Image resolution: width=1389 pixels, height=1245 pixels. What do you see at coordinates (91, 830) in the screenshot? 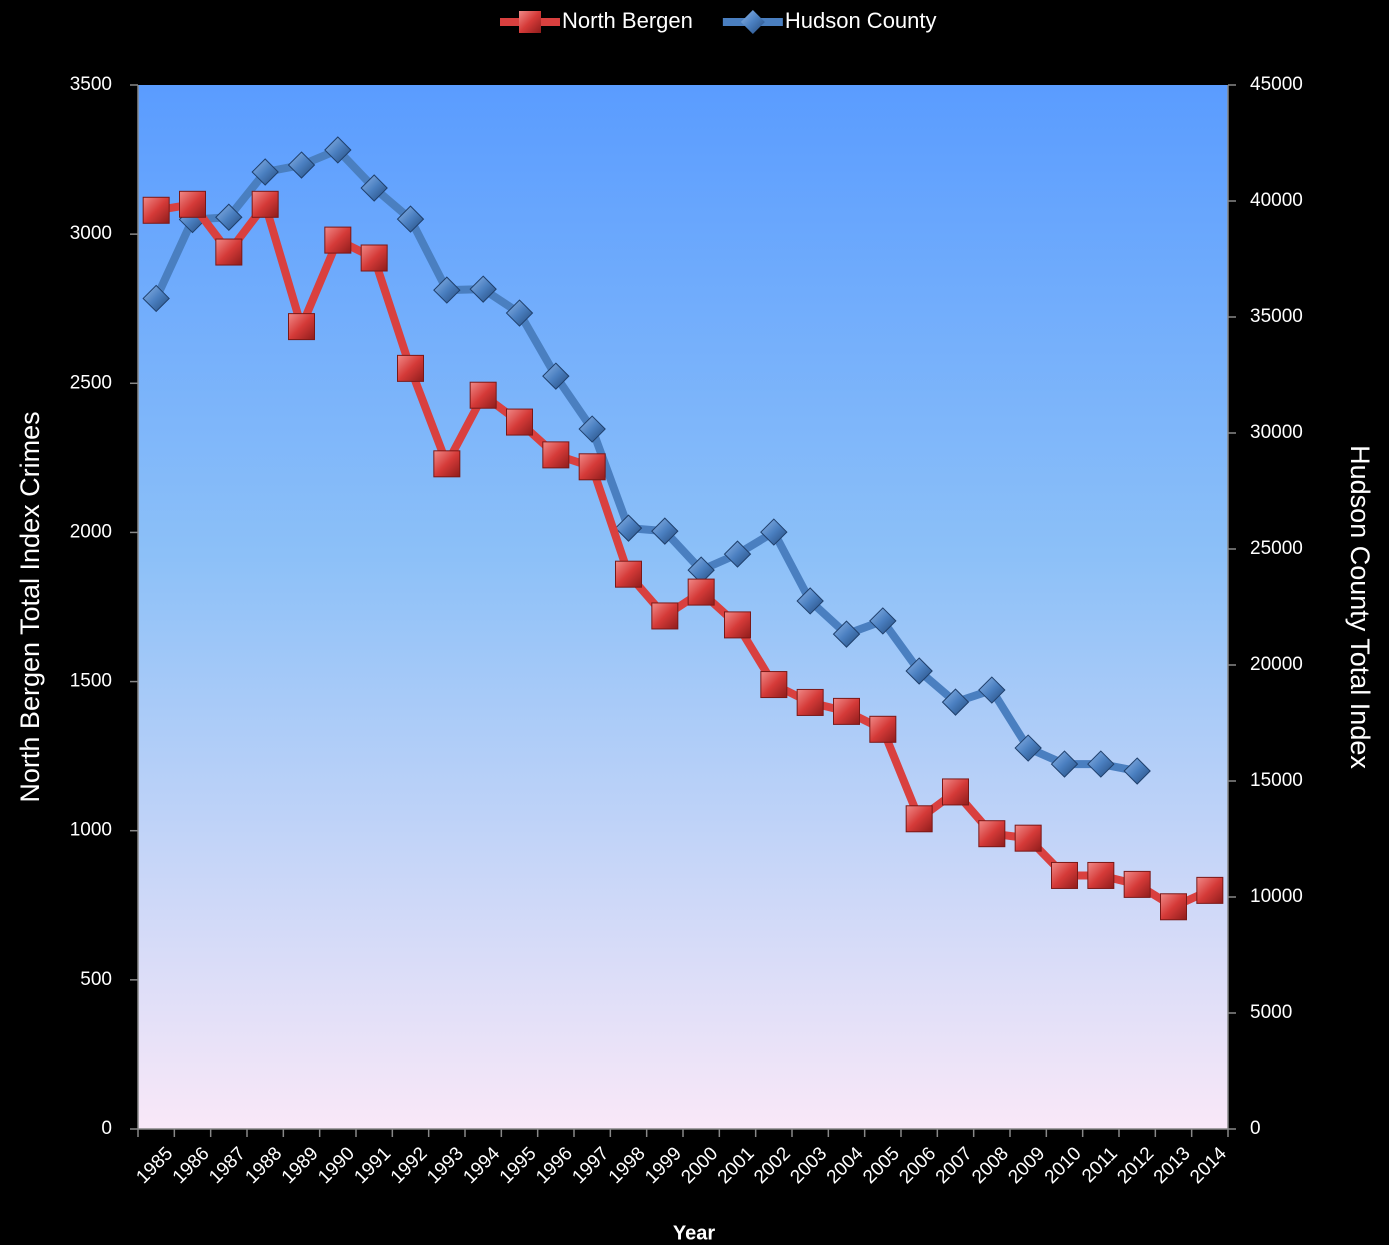
I see `y-tick-label: 1000` at bounding box center [91, 830].